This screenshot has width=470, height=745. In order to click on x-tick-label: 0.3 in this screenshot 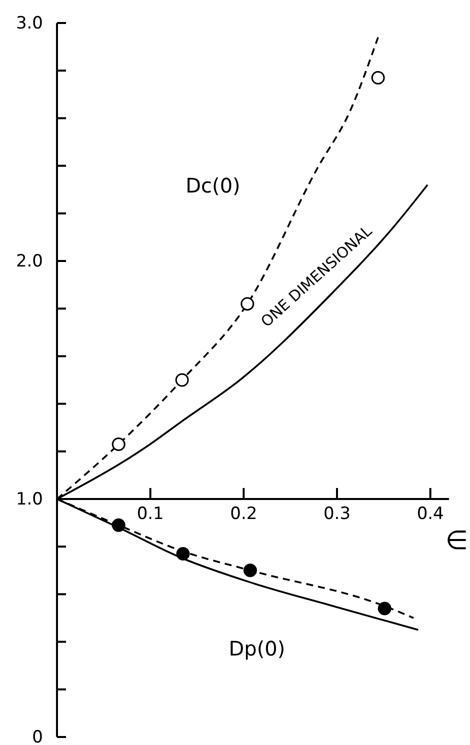, I will do `click(337, 514)`.